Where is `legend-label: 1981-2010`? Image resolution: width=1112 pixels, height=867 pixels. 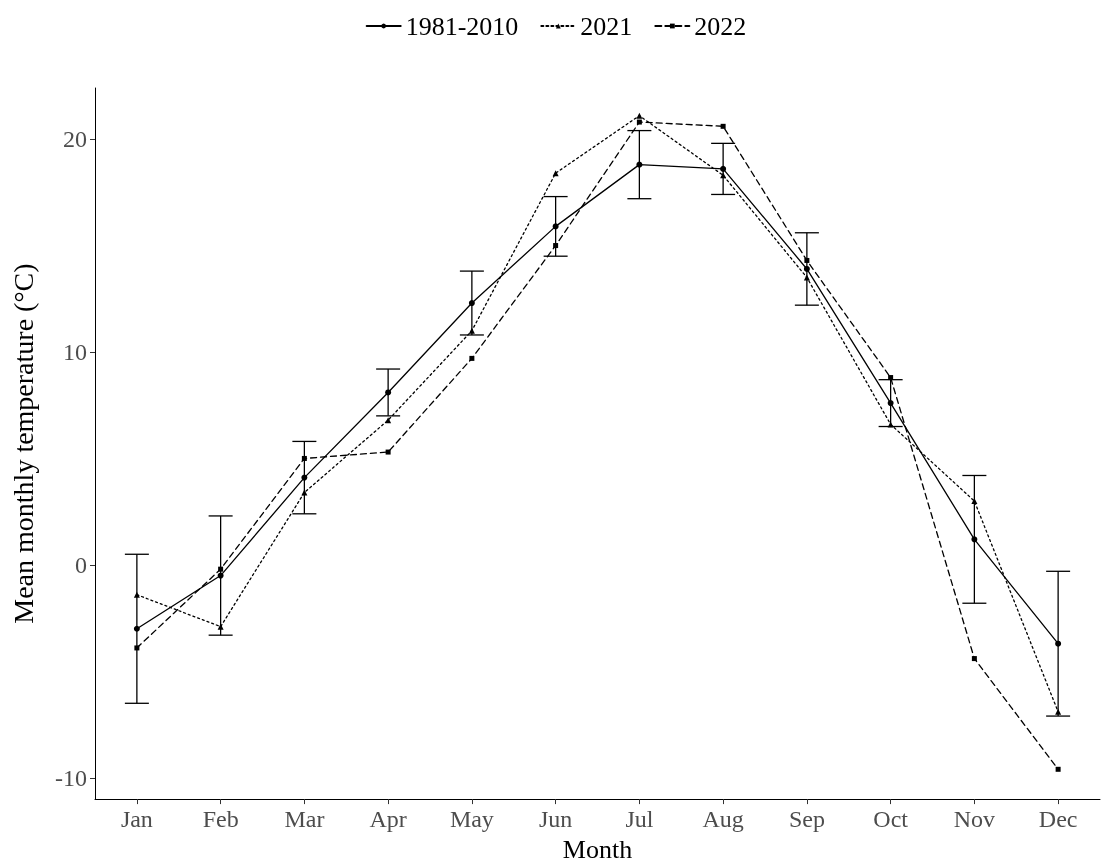 legend-label: 1981-2010 is located at coordinates (462, 26).